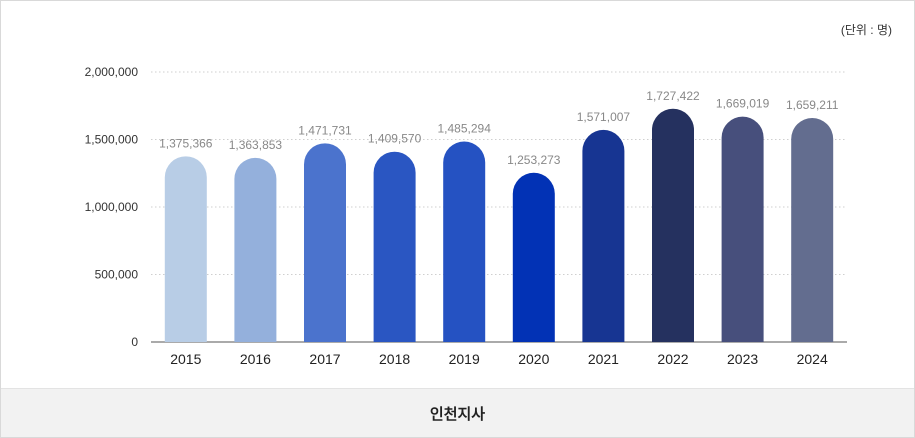  Describe the element at coordinates (185, 359) in the screenshot. I see `x-tick-label-2015: 2015` at that location.